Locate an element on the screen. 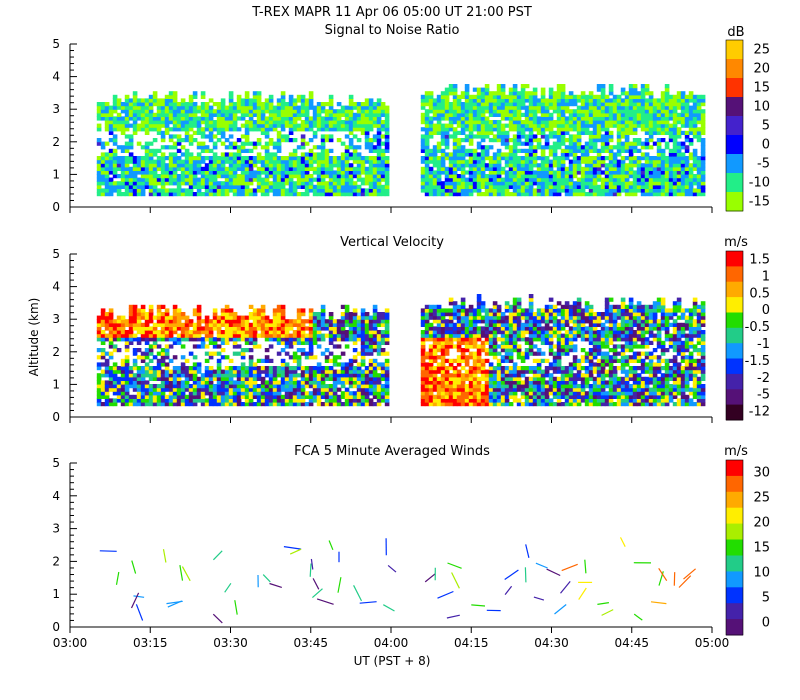 This screenshot has height=700, width=800. vv-panel-title: Vertical Velocity is located at coordinates (392, 242).